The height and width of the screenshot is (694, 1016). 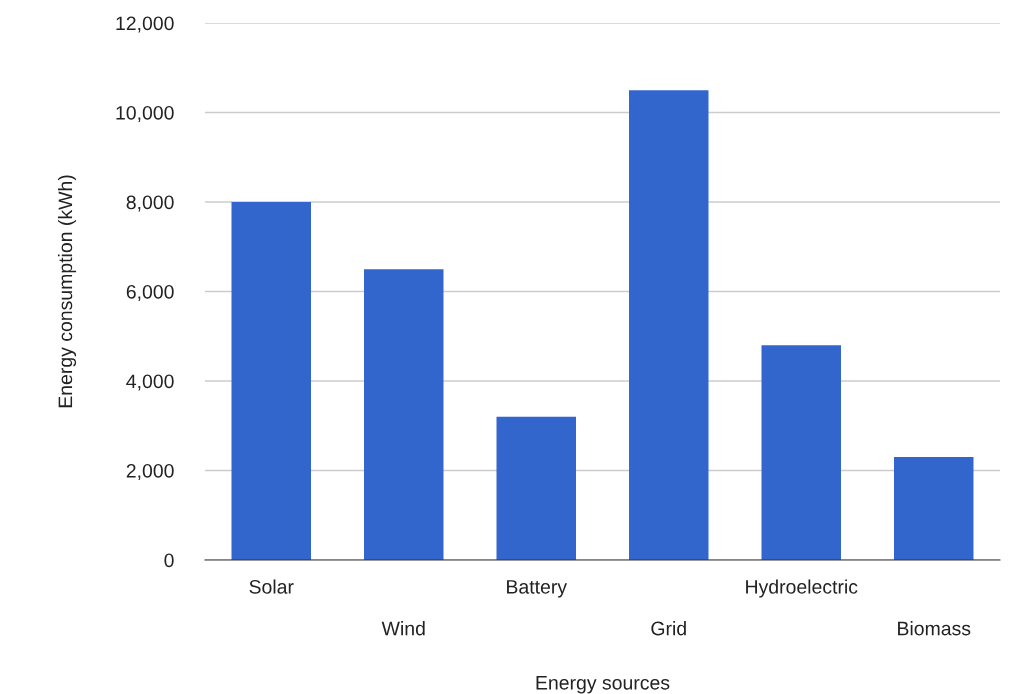 I want to click on y-tick-label: 0, so click(x=169, y=560).